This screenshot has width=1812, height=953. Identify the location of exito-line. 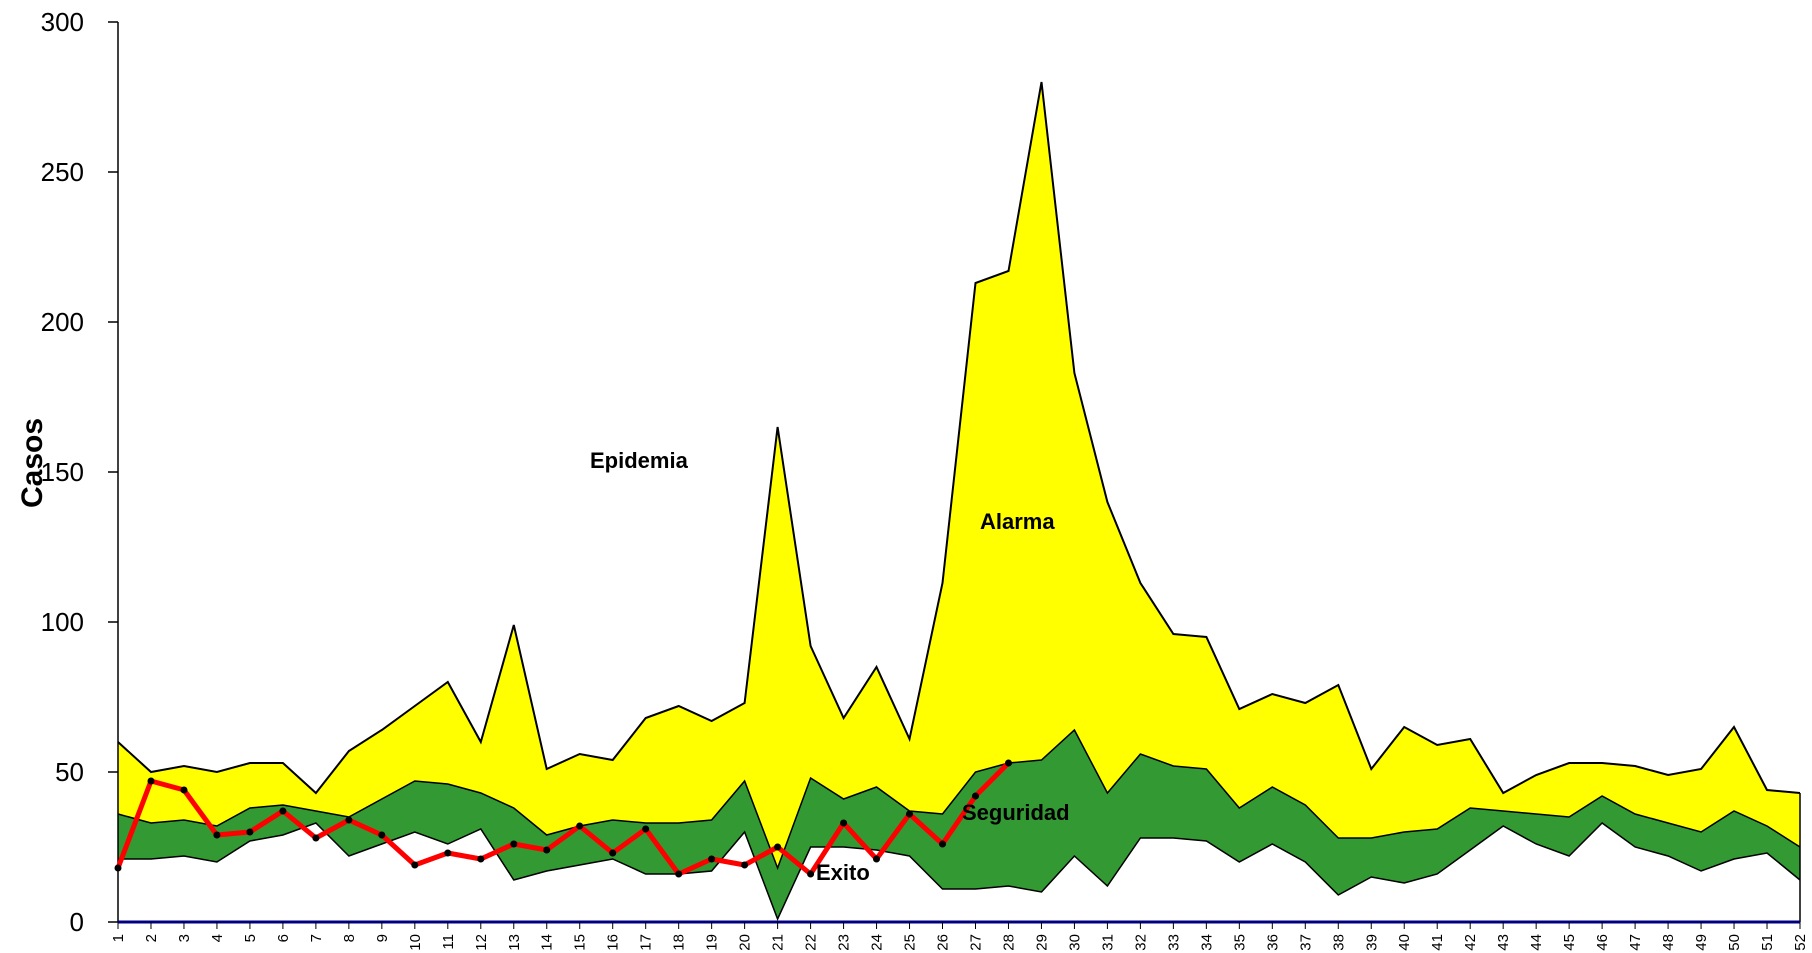
(959, 871).